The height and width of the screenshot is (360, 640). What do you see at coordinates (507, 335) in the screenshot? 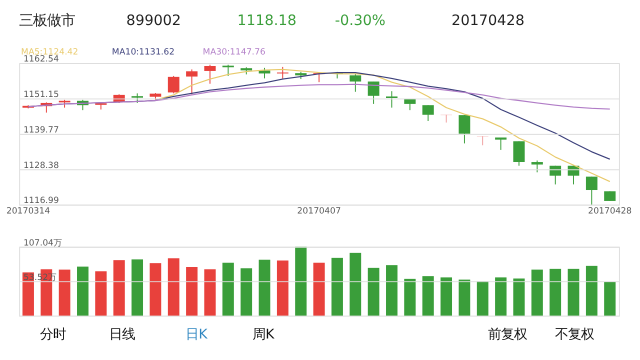
I see `text: 前复权` at bounding box center [507, 335].